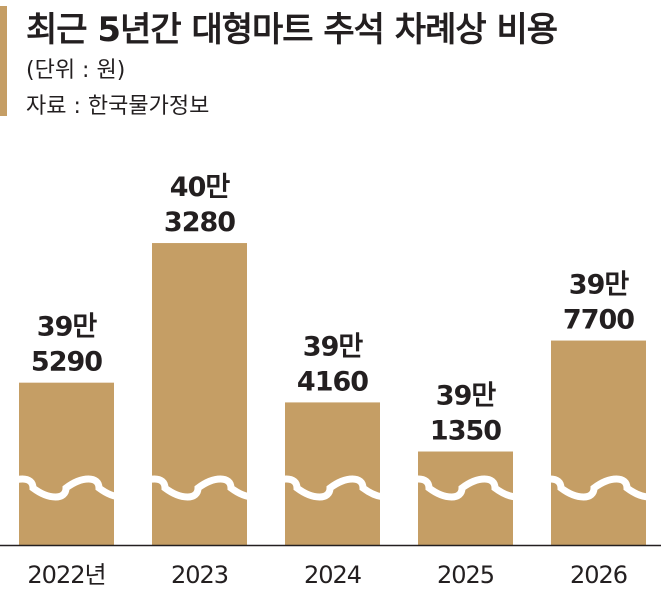 Image resolution: width=661 pixels, height=591 pixels. I want to click on bar-2026, so click(598, 442).